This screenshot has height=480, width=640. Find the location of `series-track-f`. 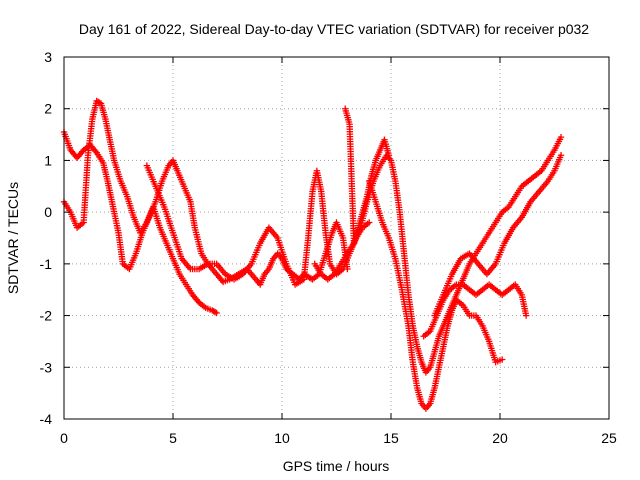

series-track-f is located at coordinates (475, 310).